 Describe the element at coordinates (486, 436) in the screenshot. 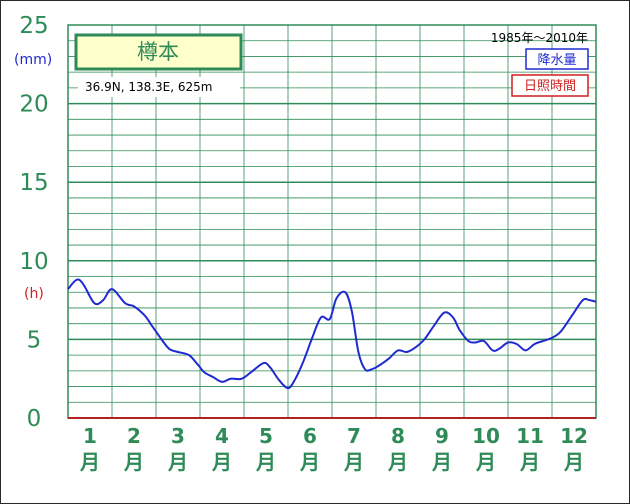

I see `x-tick-month-number: 10` at that location.